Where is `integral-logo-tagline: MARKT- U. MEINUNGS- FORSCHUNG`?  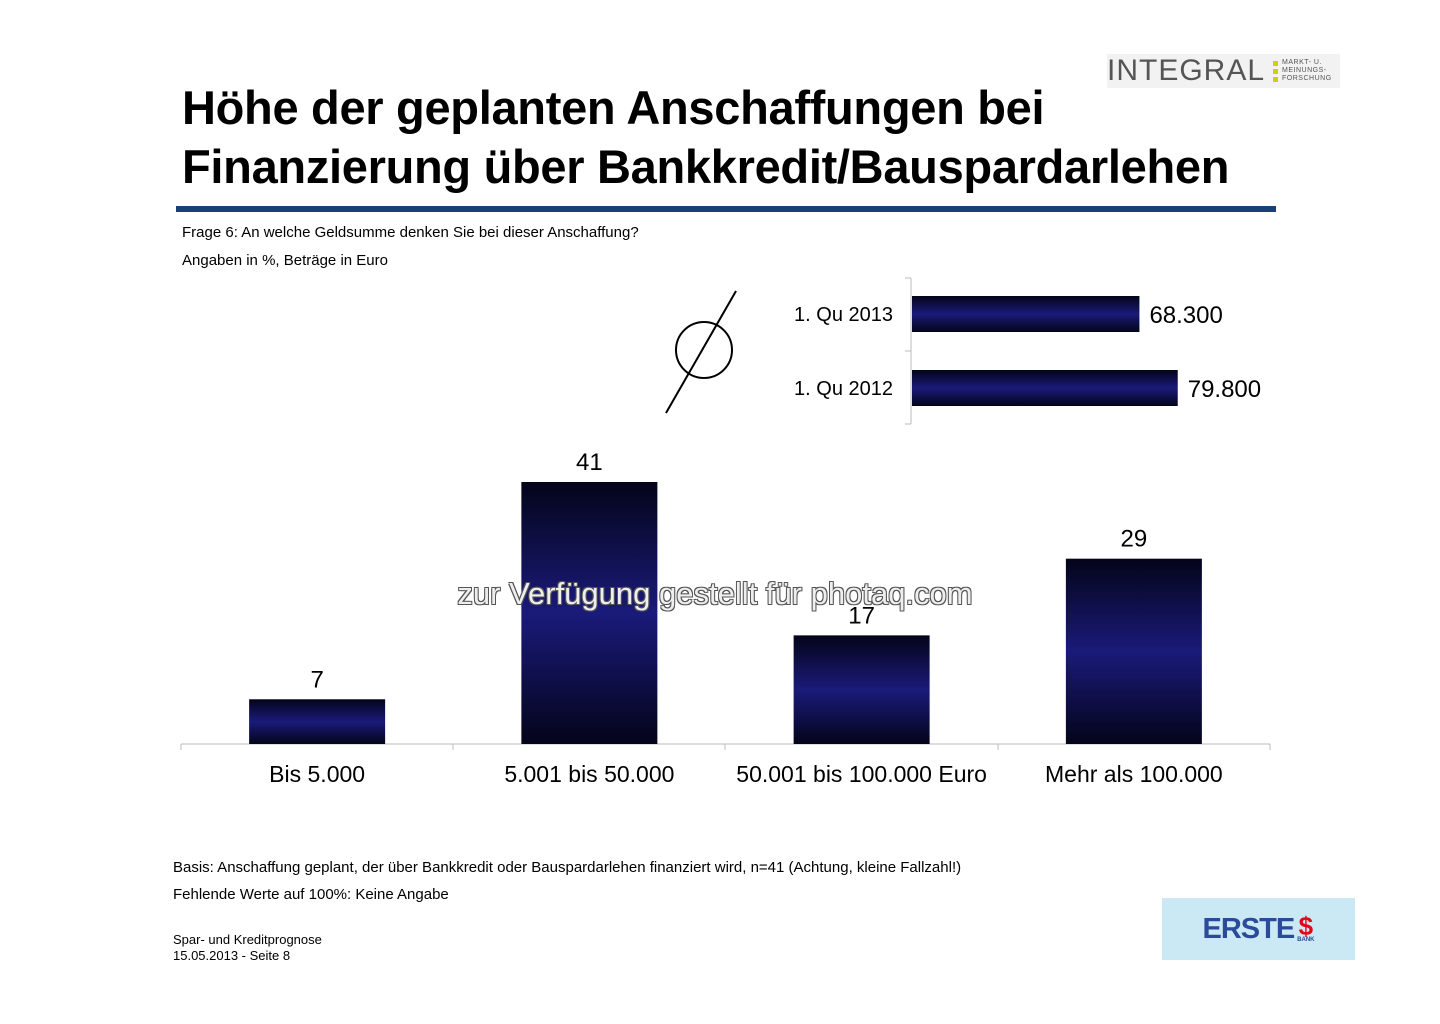
integral-logo-tagline: MARKT- U. MEINUNGS- FORSCHUNG is located at coordinates (1311, 71).